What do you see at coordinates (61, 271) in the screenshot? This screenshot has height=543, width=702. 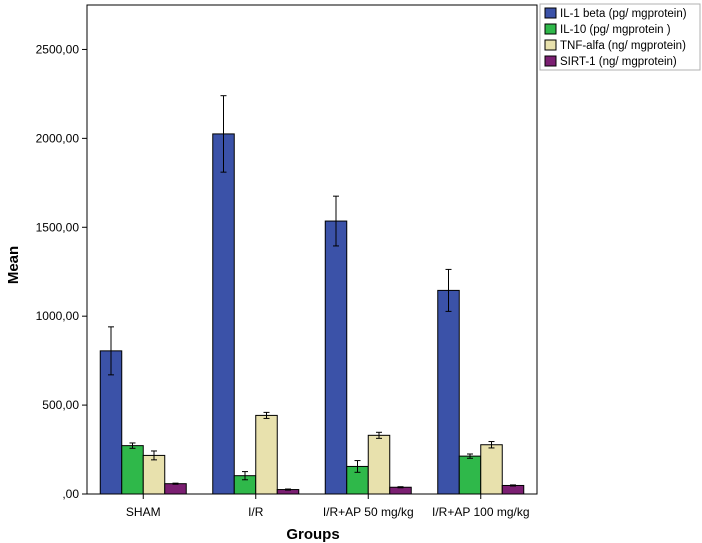 I see `y-axis: ,00 500,00 1000,00 1500,00 2000,00 2500,00` at bounding box center [61, 271].